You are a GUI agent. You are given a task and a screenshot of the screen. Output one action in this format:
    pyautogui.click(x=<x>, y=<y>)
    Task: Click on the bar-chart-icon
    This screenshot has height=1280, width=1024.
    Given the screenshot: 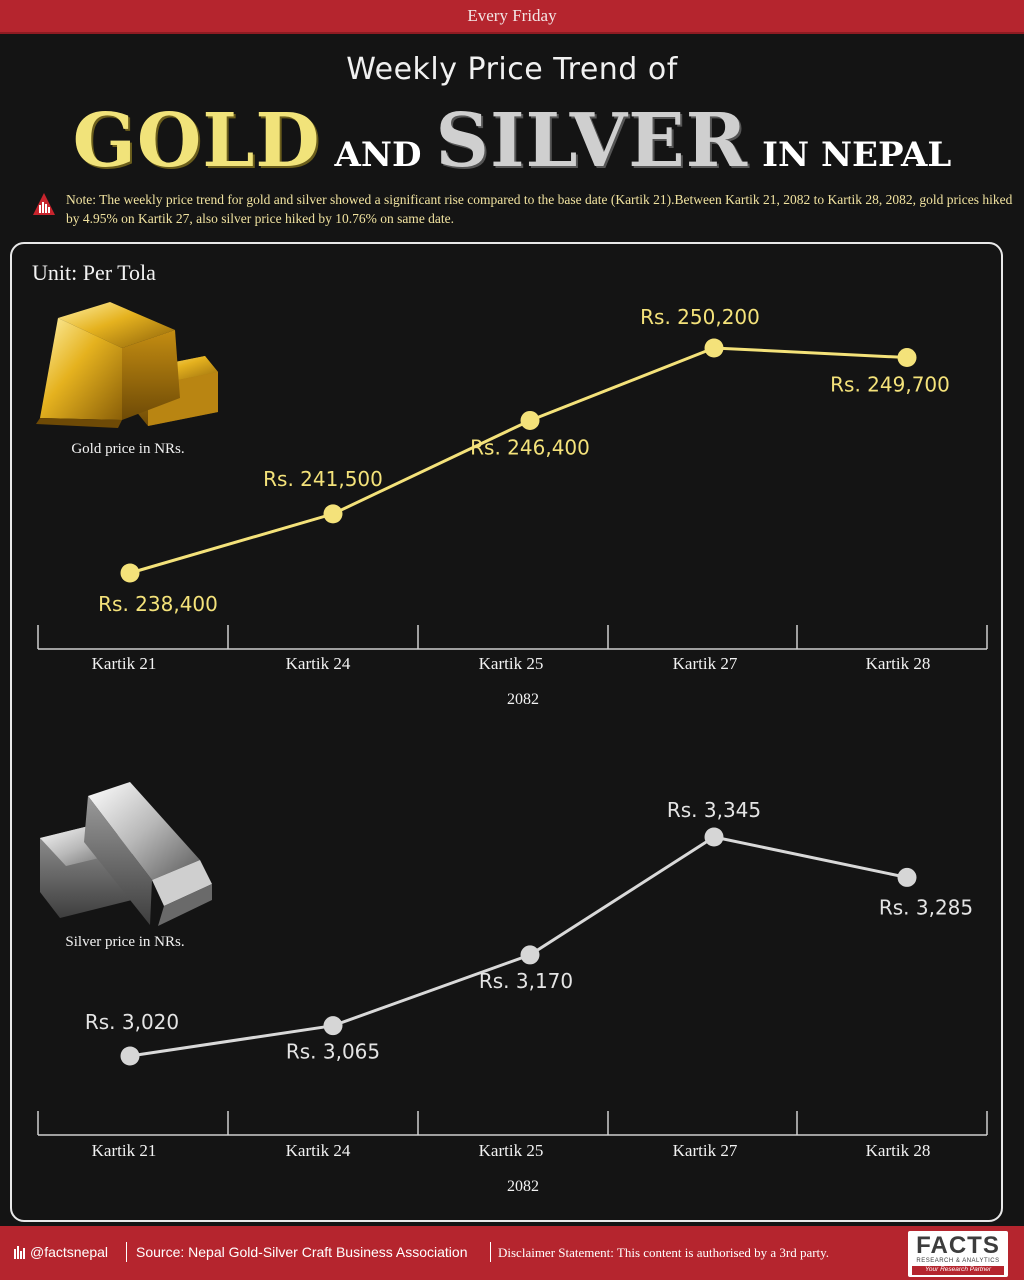 What is the action you would take?
    pyautogui.click(x=19, y=1252)
    